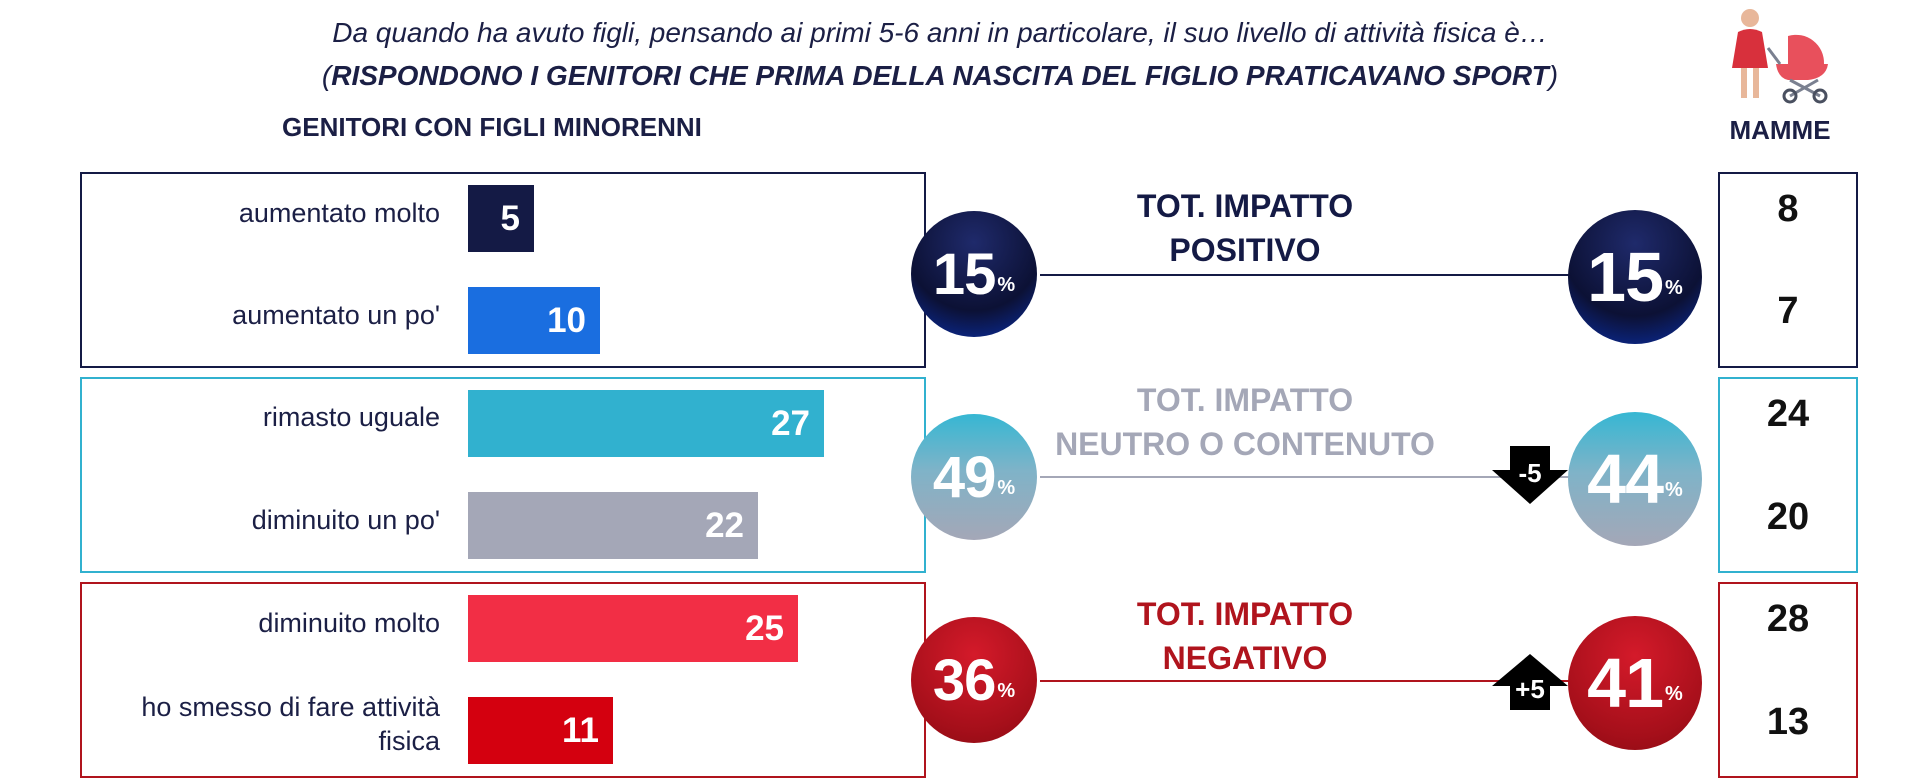  What do you see at coordinates (345, 520) in the screenshot?
I see `row-label-diminuito-un-po: diminuito un po'` at bounding box center [345, 520].